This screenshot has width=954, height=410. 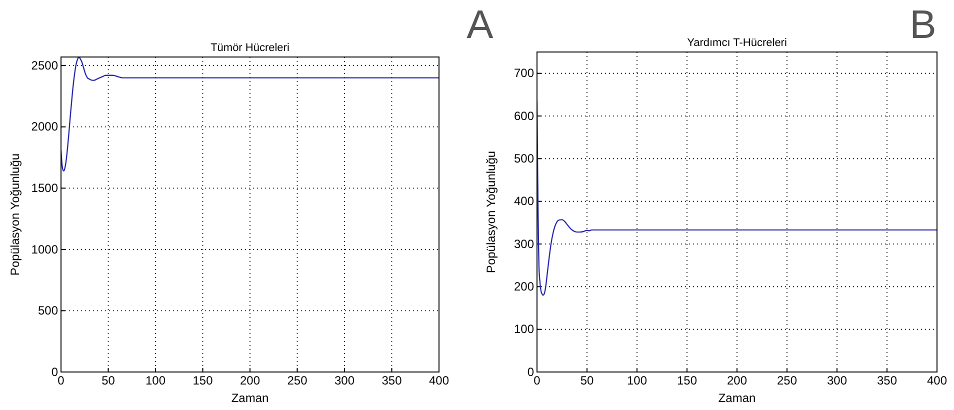 What do you see at coordinates (44, 127) in the screenshot?
I see `y-tick-label: 2000` at bounding box center [44, 127].